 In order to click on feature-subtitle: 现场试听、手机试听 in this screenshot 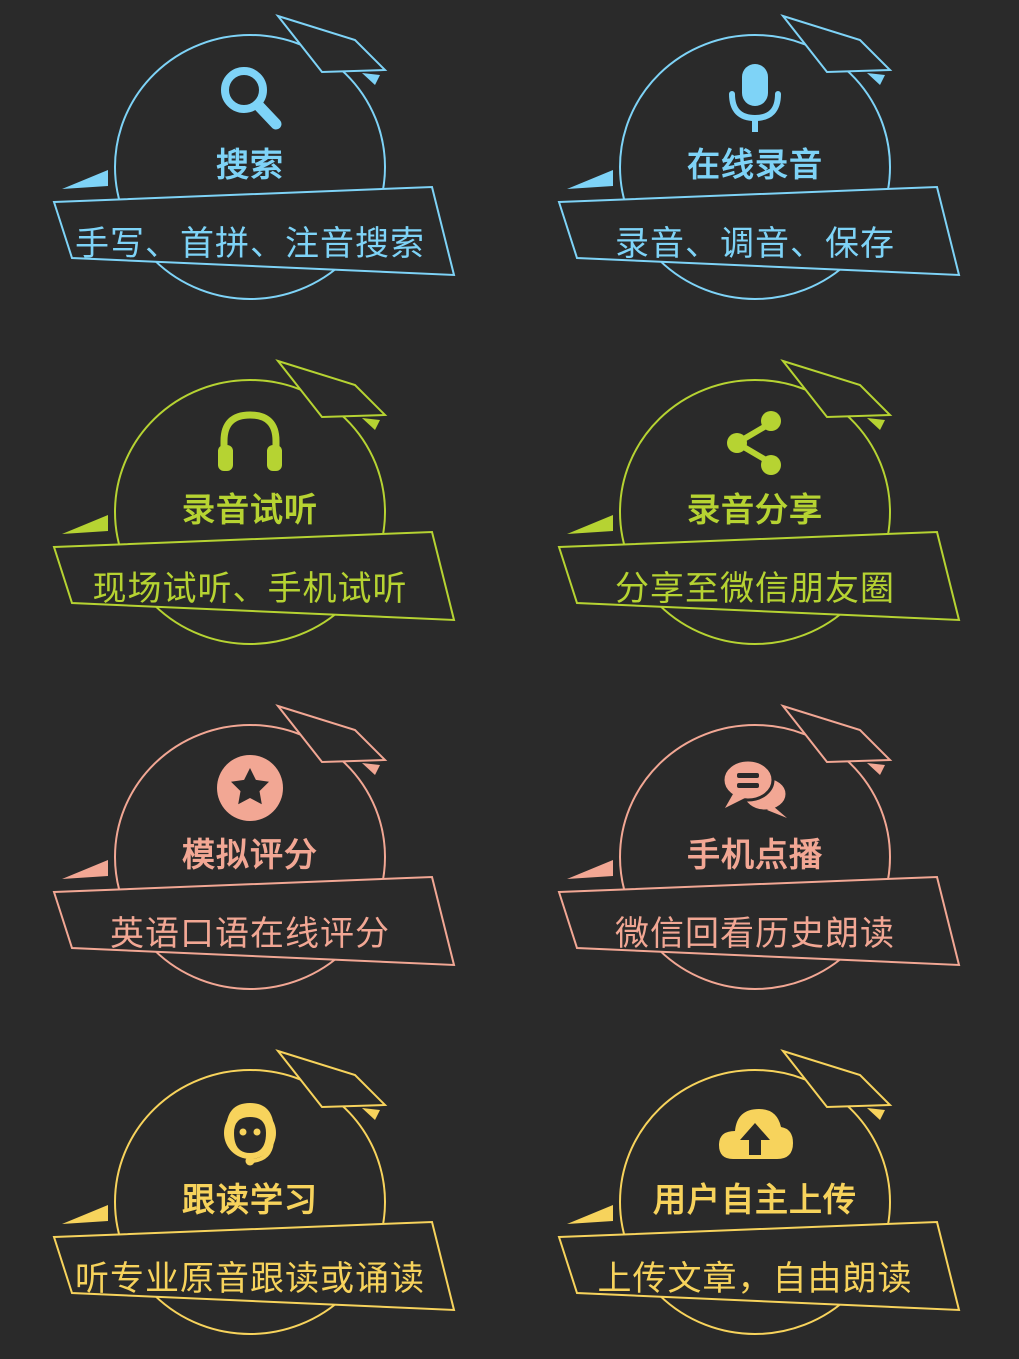, I will do `click(250, 589)`.